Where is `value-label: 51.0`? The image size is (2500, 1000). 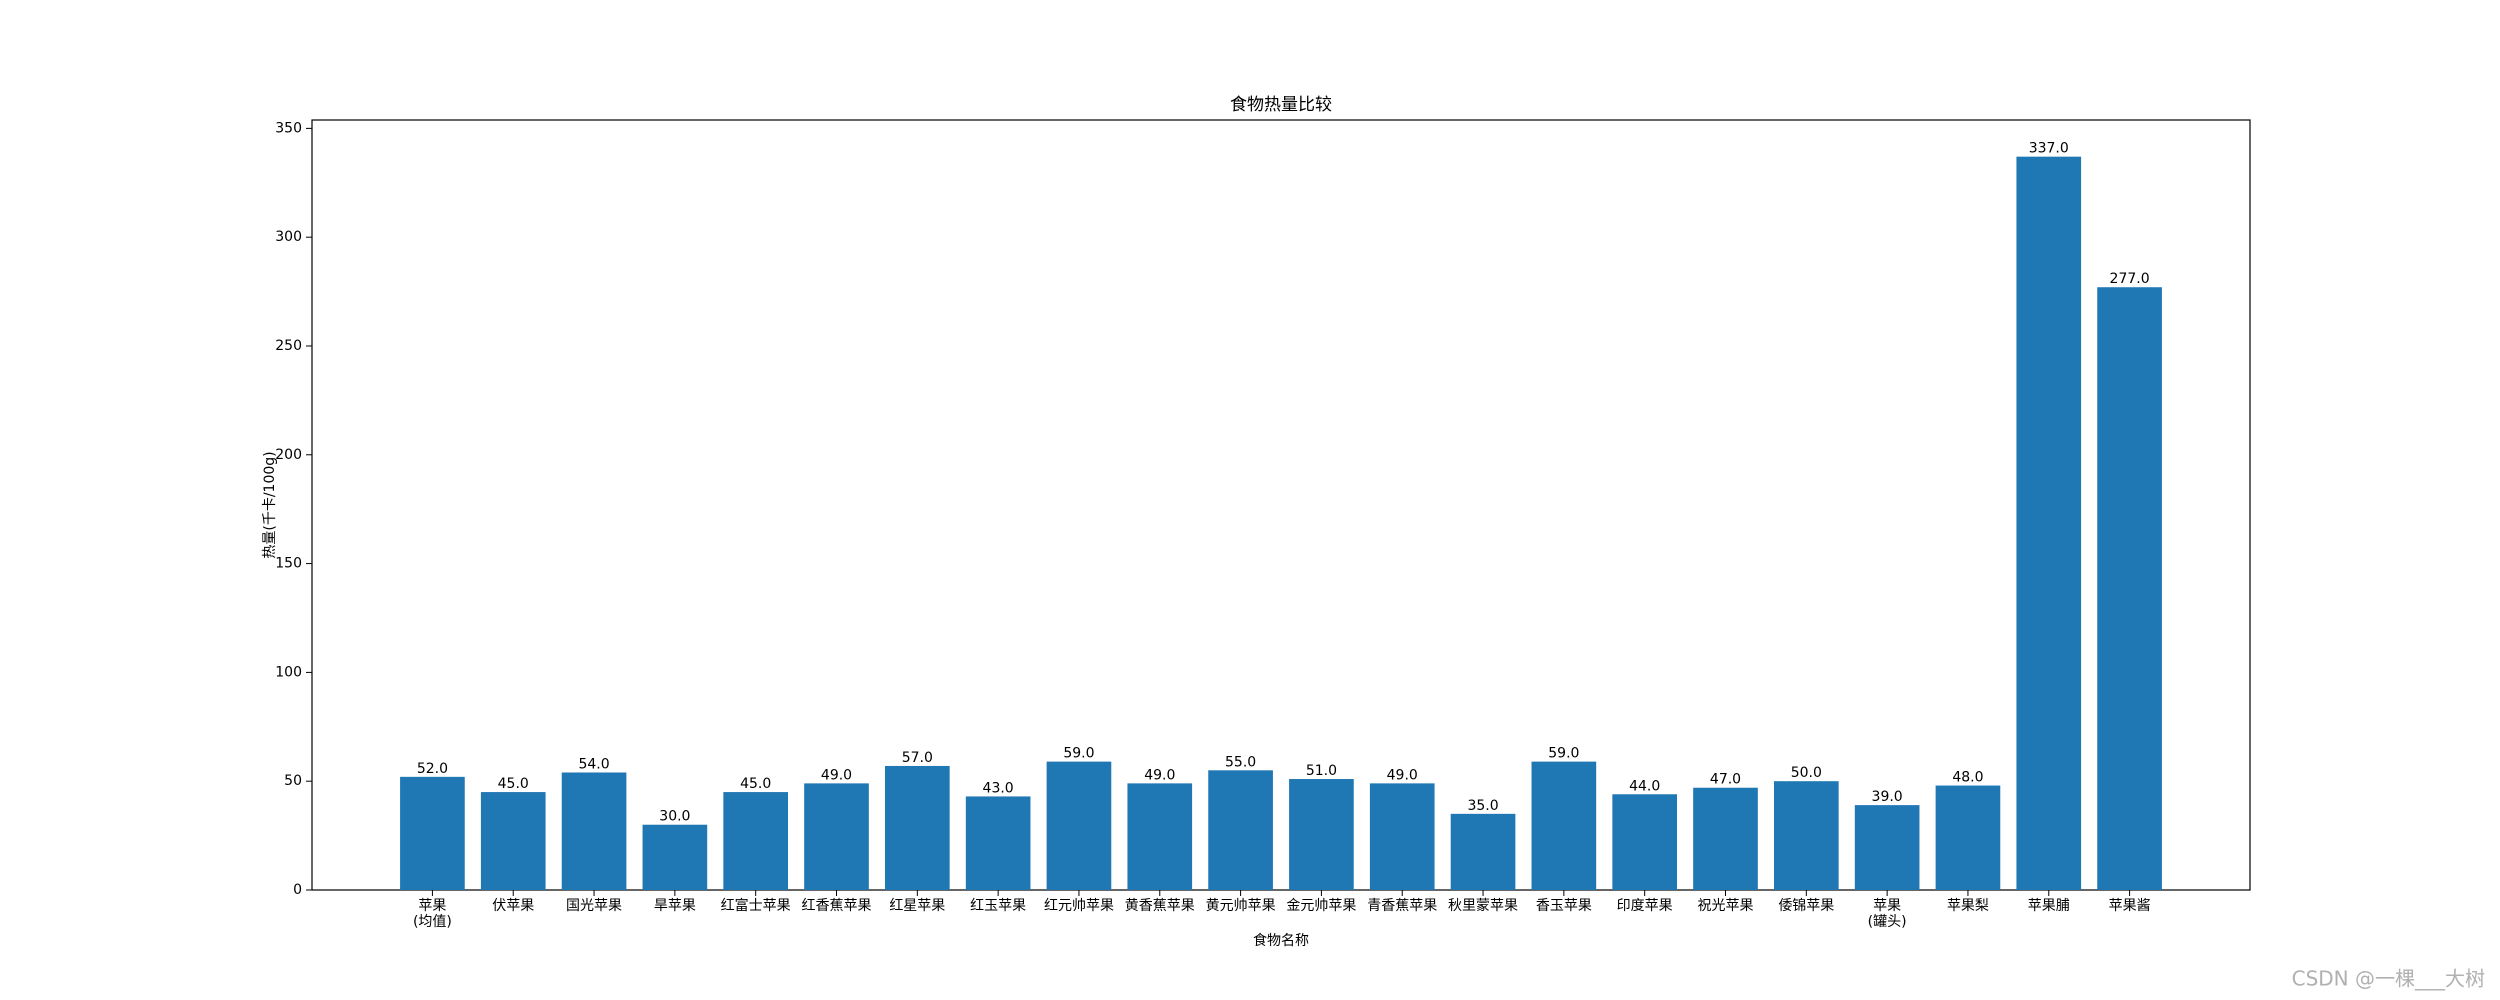
value-label: 51.0 is located at coordinates (1321, 771).